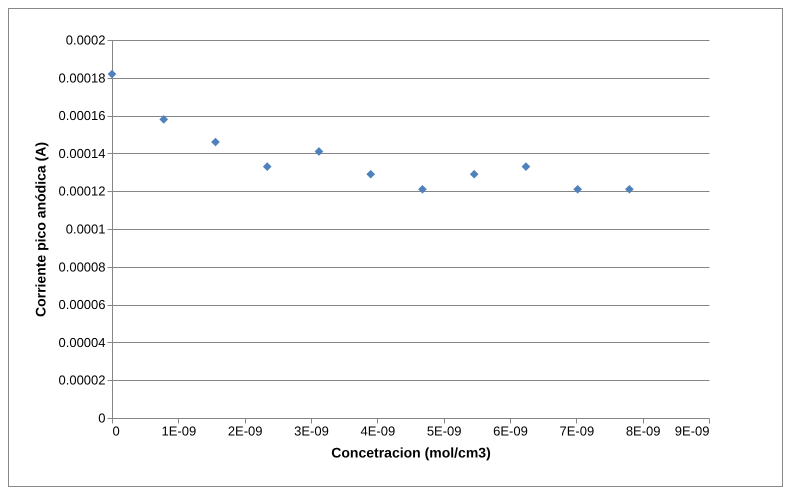 This screenshot has width=787, height=491. Describe the element at coordinates (82, 304) in the screenshot. I see `y-tick-label: 0.00006` at that location.